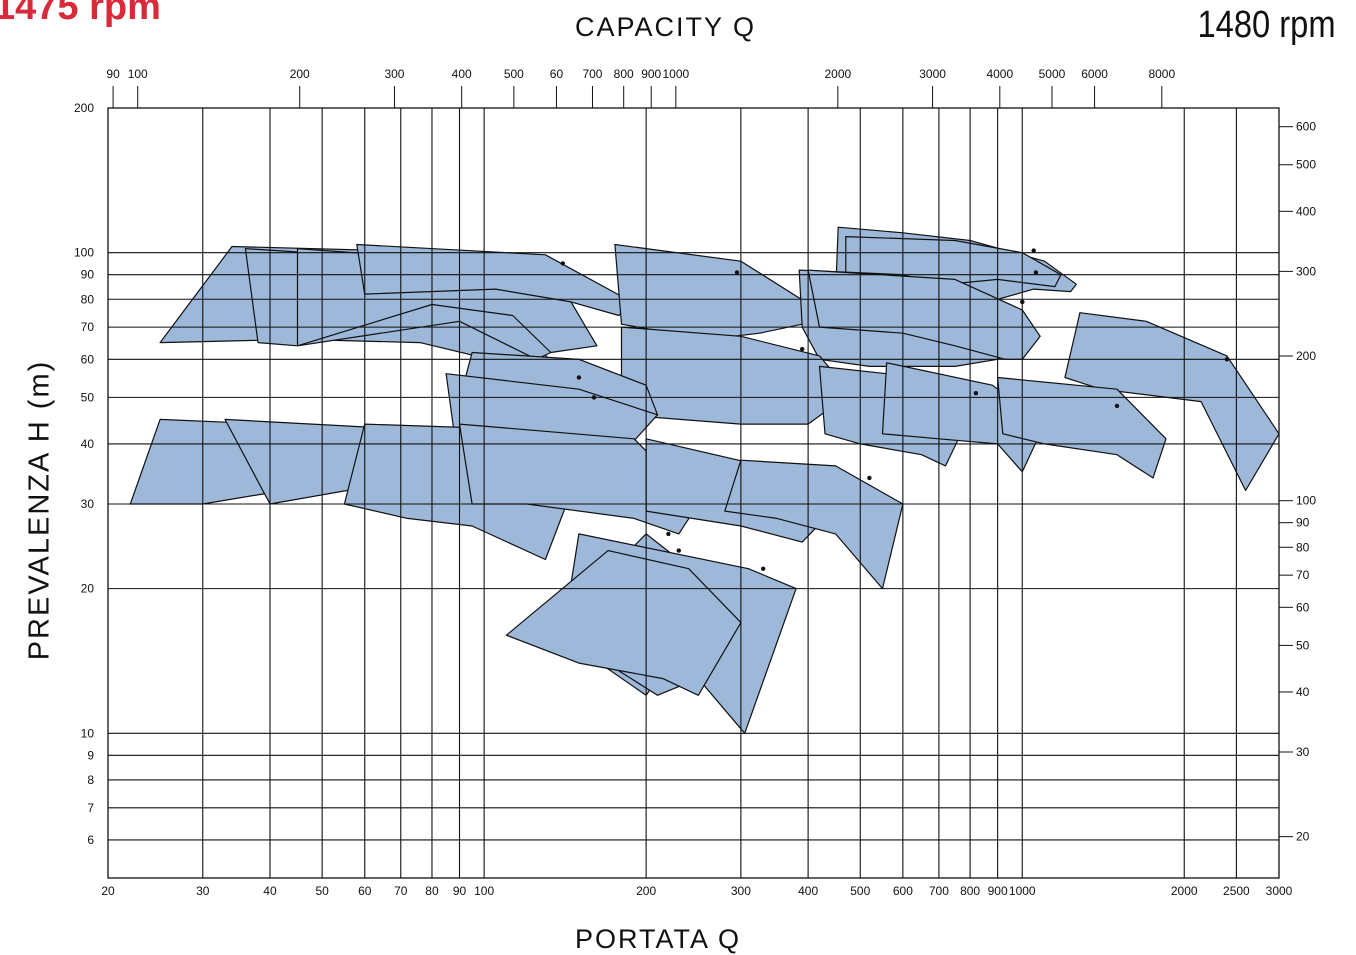  Describe the element at coordinates (860, 891) in the screenshot. I see `bottom-tick-label: 500` at that location.